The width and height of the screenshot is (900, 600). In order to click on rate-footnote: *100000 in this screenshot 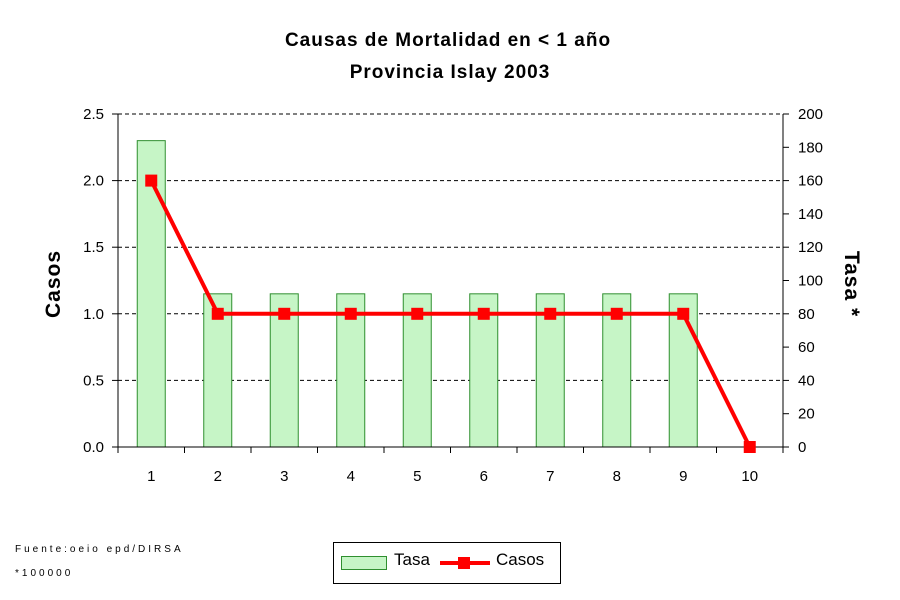, I will do `click(44, 573)`.